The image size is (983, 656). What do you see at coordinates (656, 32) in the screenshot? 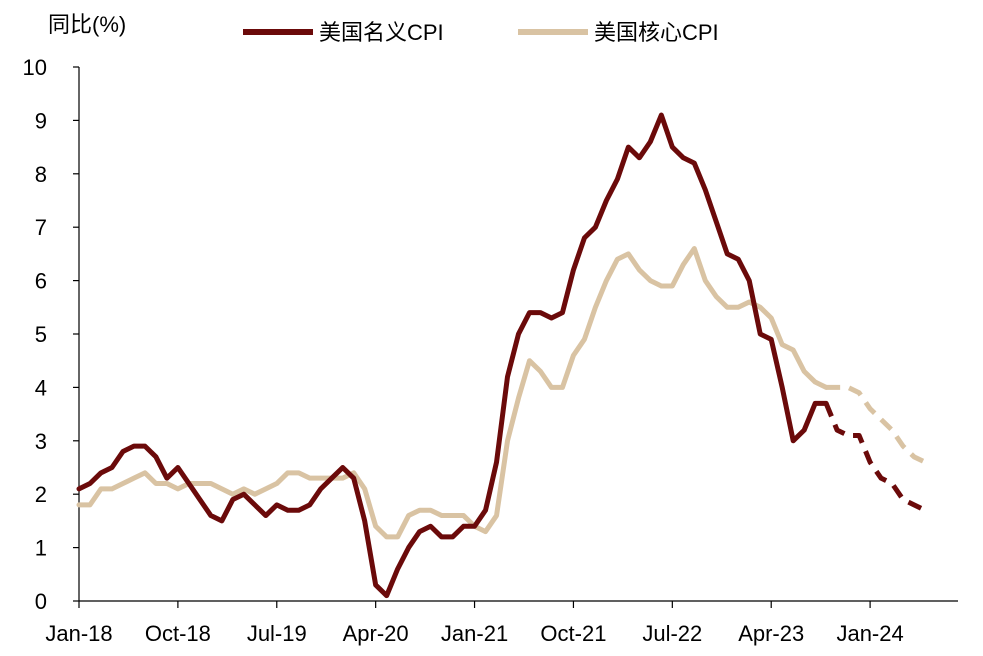
I see `legend-label-core-cpi: 美国核心CPI` at bounding box center [656, 32].